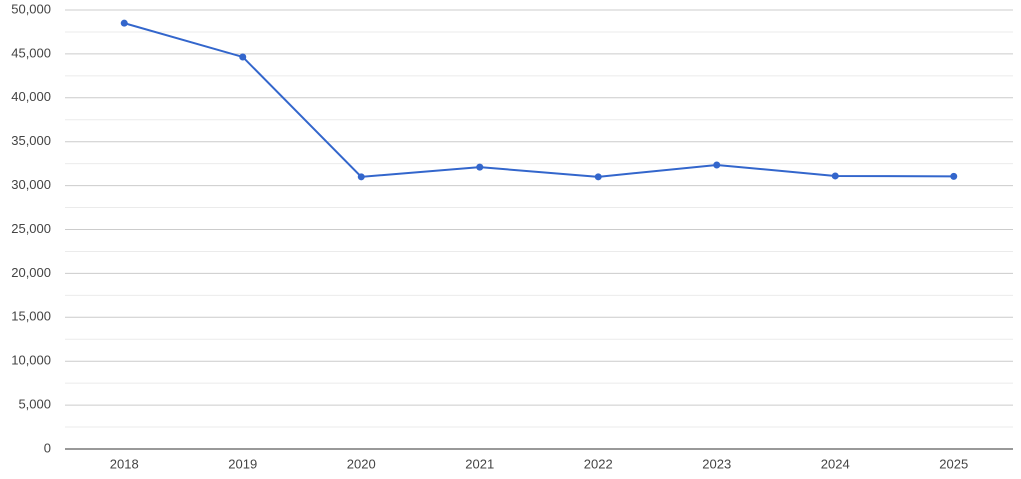 The image size is (1021, 479). What do you see at coordinates (47, 447) in the screenshot?
I see `y-tick-label: 0` at bounding box center [47, 447].